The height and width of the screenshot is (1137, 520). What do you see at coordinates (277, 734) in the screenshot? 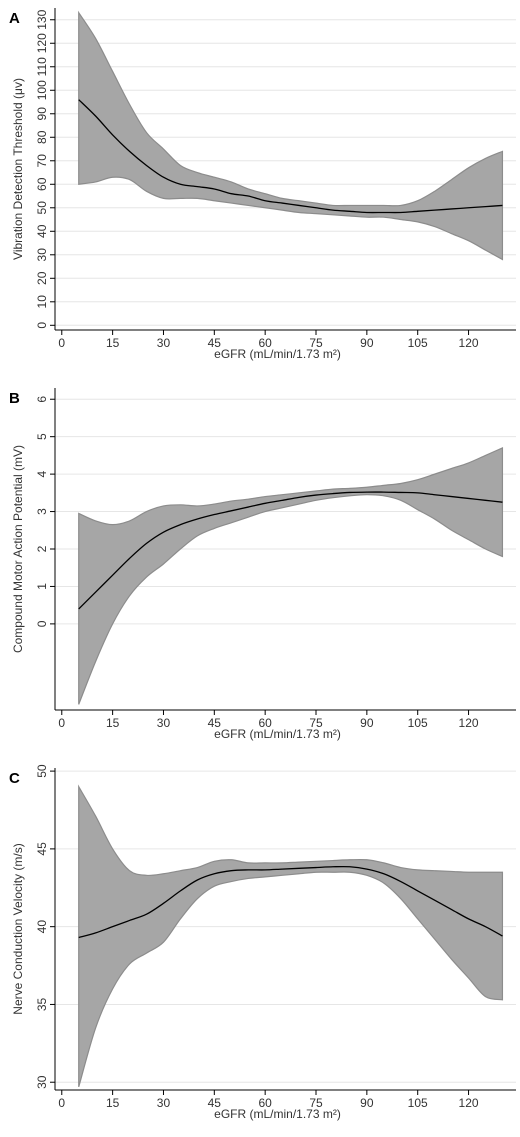
I see `chart-b-x-axis-label: eGFR (mL/min/1.73 m²)` at bounding box center [277, 734].